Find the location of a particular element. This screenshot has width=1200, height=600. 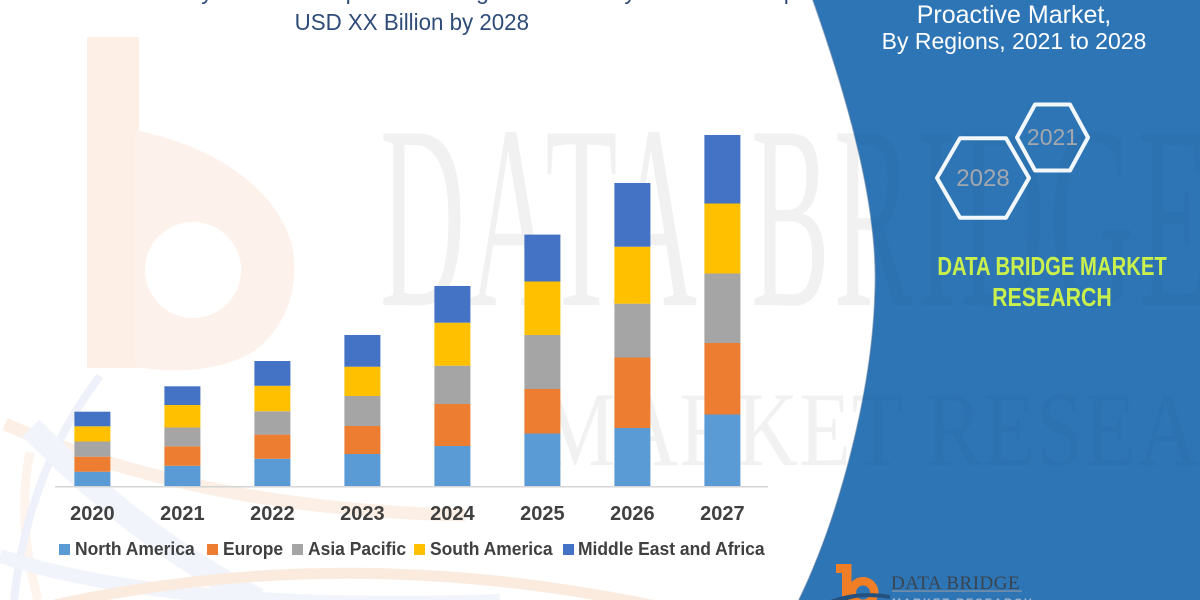

svg-text: 2028 is located at coordinates (982, 178).